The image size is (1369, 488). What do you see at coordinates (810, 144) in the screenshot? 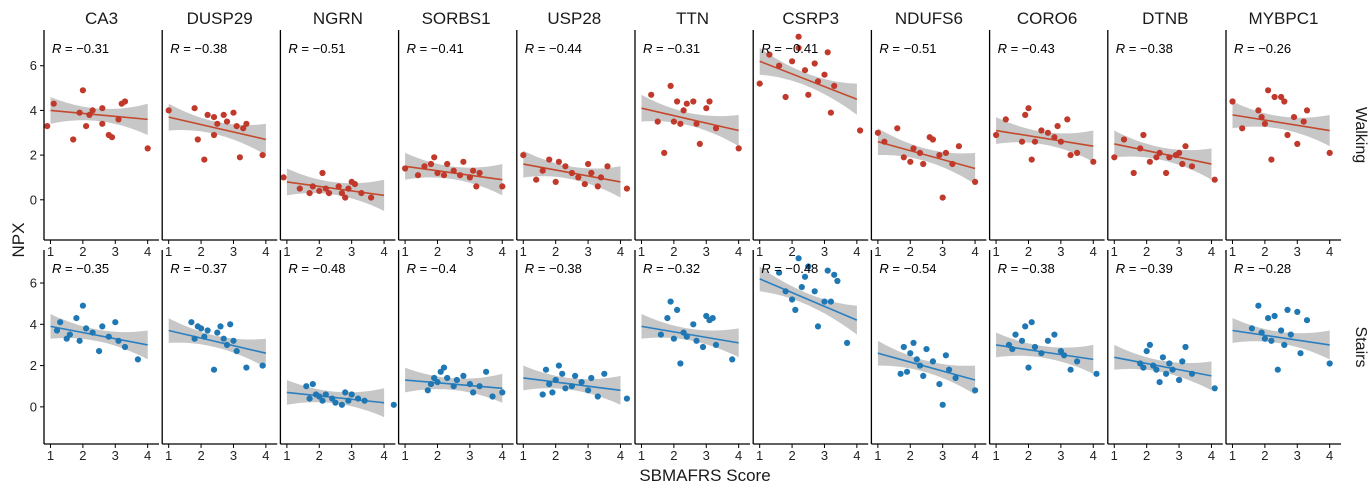
I see `panel-walking-csrp3: R = −0.41 1 2 3 4` at bounding box center [810, 144].